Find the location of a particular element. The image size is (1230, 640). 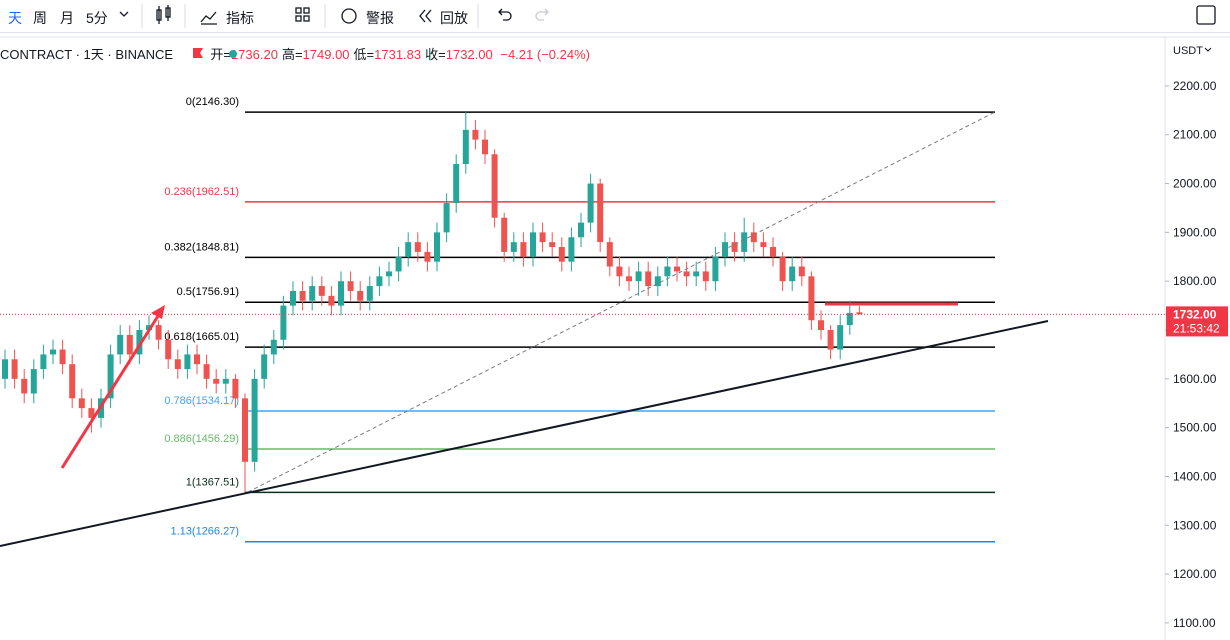

y-tick-label: 1400.00 is located at coordinates (1195, 476).